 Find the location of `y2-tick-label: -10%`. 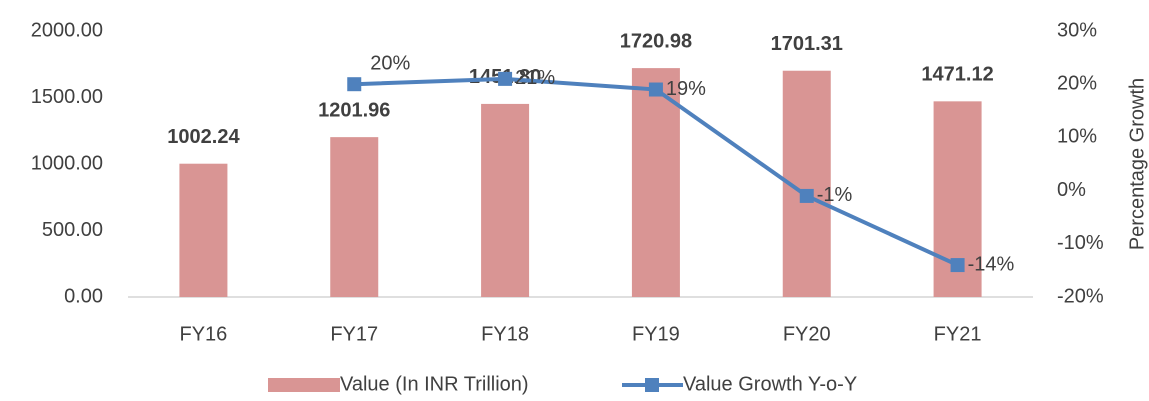

y2-tick-label: -10% is located at coordinates (1080, 243).